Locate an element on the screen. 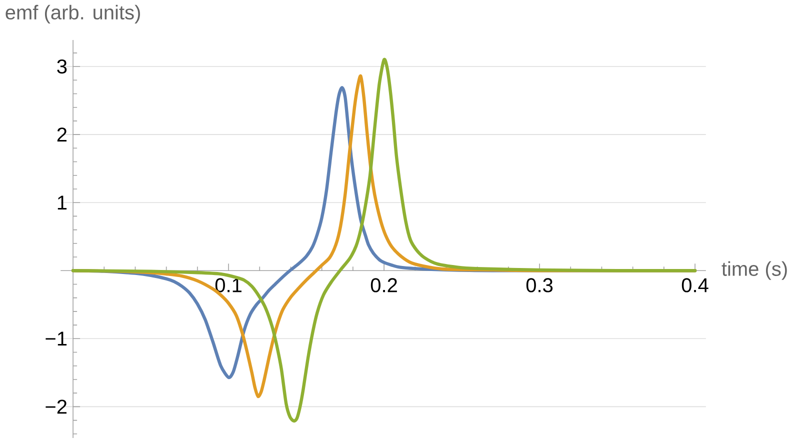  y-tick-label: −1 is located at coordinates (56, 339).